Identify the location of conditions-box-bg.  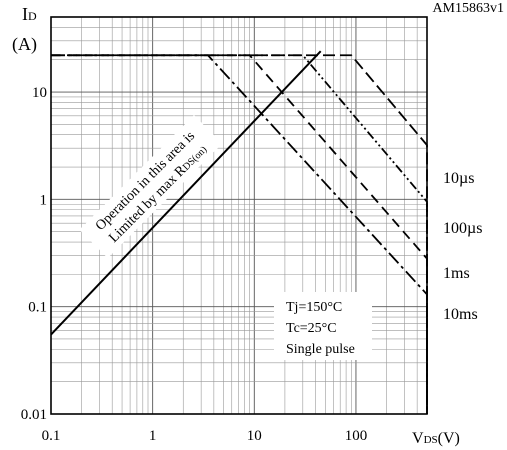
(323, 326).